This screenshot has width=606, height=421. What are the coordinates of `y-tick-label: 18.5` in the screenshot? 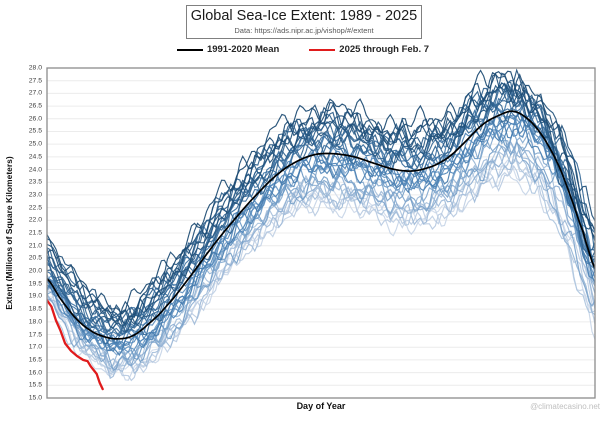 It's located at (35, 309).